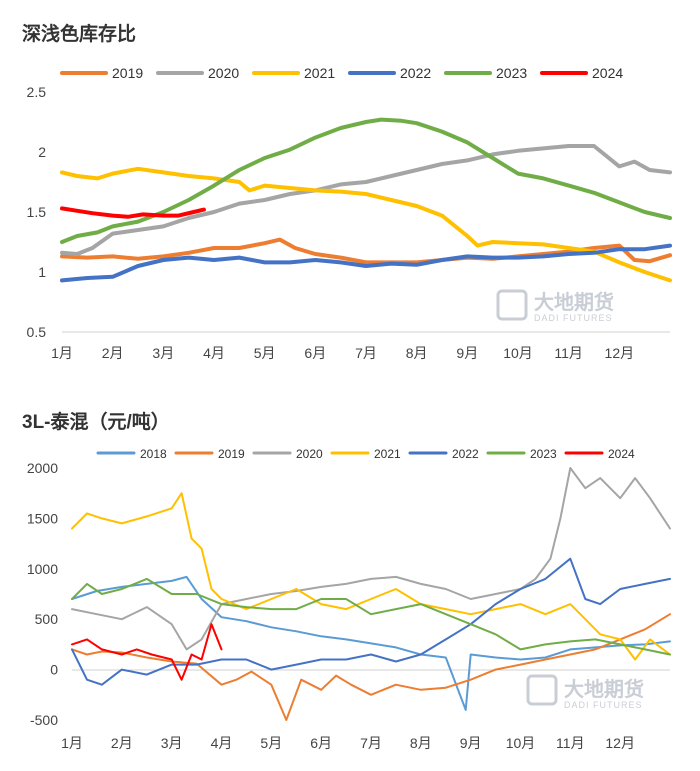  What do you see at coordinates (47, 619) in the screenshot?
I see `y-tick-label: 500` at bounding box center [47, 619].